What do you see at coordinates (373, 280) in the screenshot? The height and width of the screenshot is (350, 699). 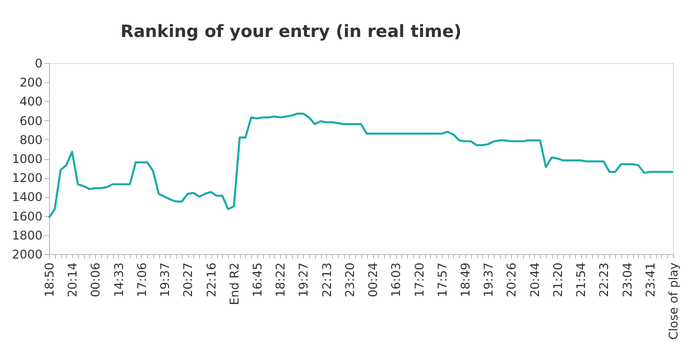 I see `x-tick-label: 00:24` at bounding box center [373, 280].